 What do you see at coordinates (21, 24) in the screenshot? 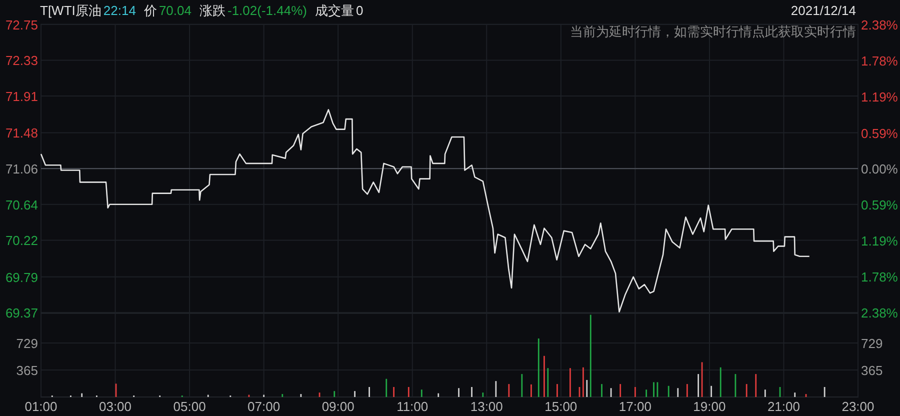
I see `y-tick-label: 72.75` at bounding box center [21, 24].